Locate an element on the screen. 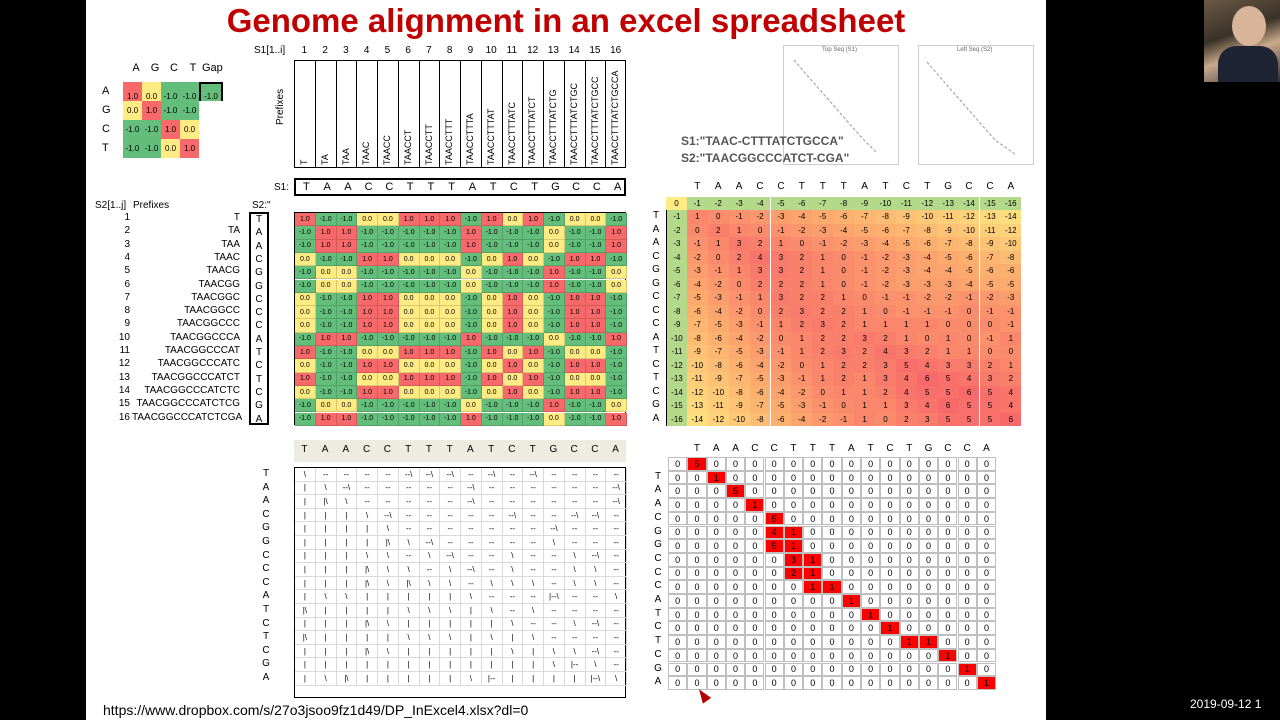 The width and height of the screenshot is (1280, 720). dp-cell: -8 is located at coordinates (1011, 257).